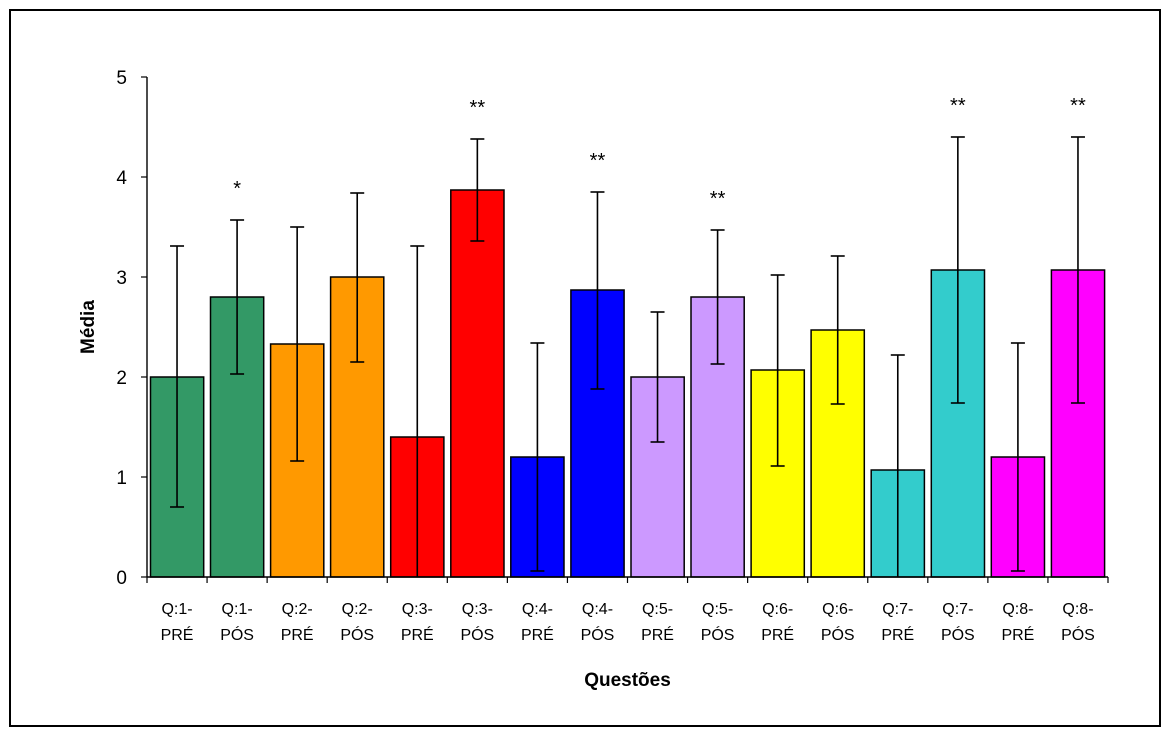 The image size is (1172, 738). Describe the element at coordinates (121, 478) in the screenshot. I see `y-tick-label: 1` at that location.